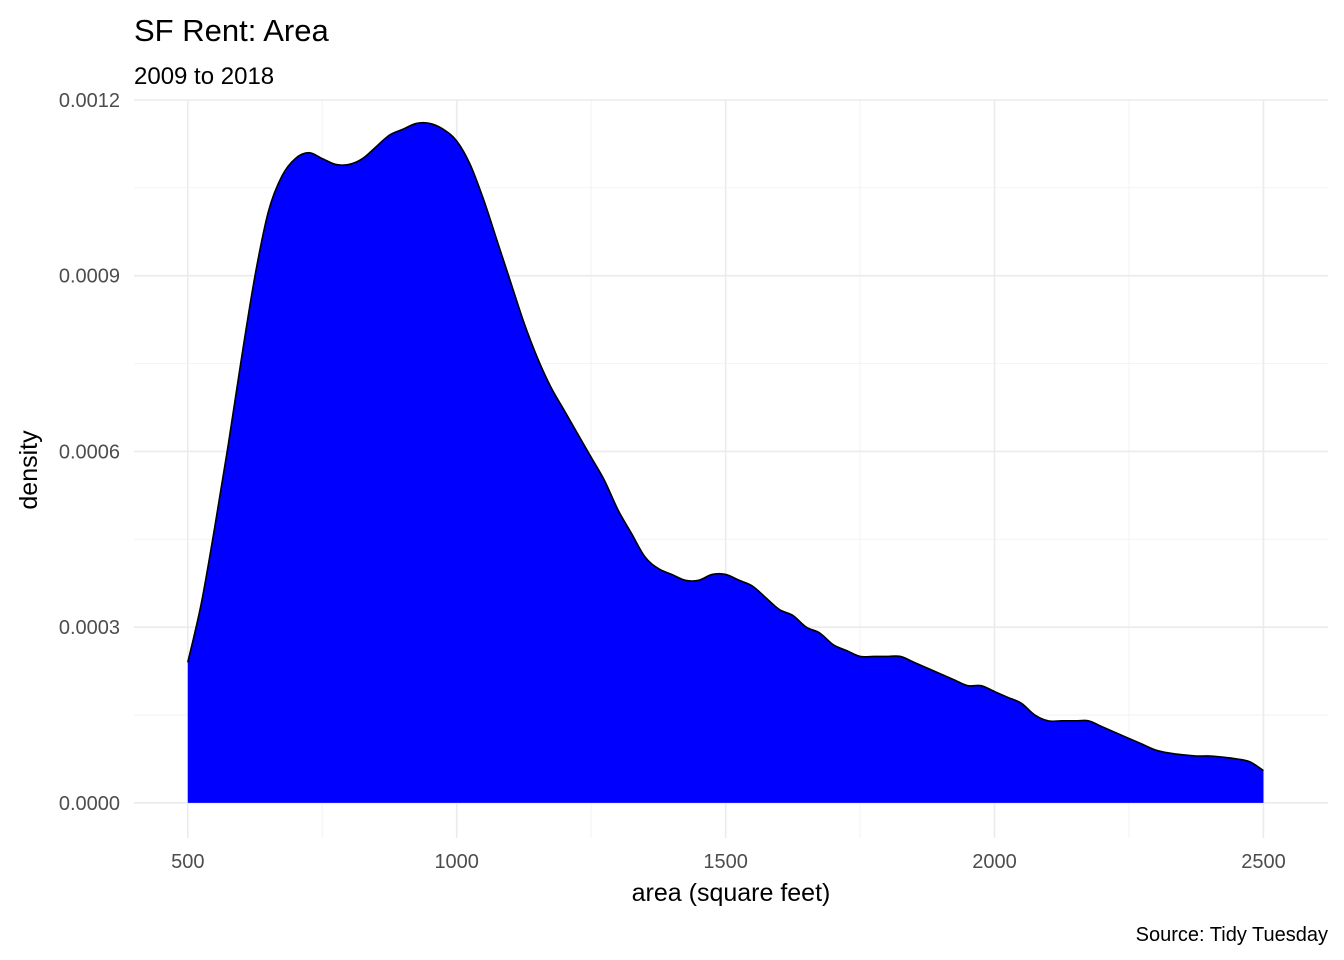 The height and width of the screenshot is (960, 1344). I want to click on y-tick-label: 0.0012, so click(89, 101).